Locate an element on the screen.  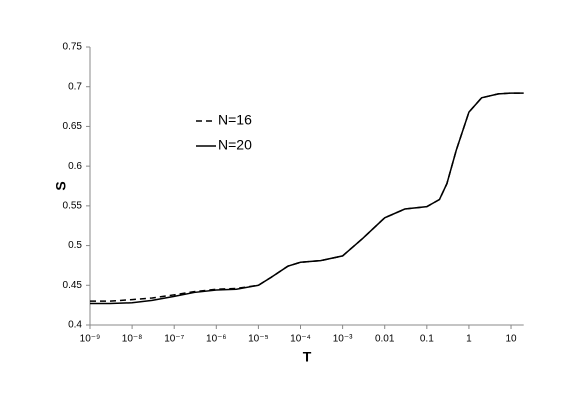
x-tick-label: 10⁻⁸ is located at coordinates (132, 339).